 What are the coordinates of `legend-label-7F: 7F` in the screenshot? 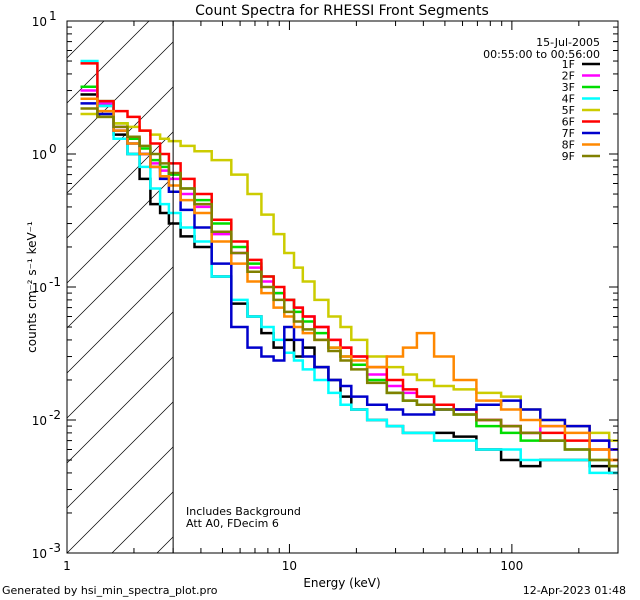 It's located at (568, 133).